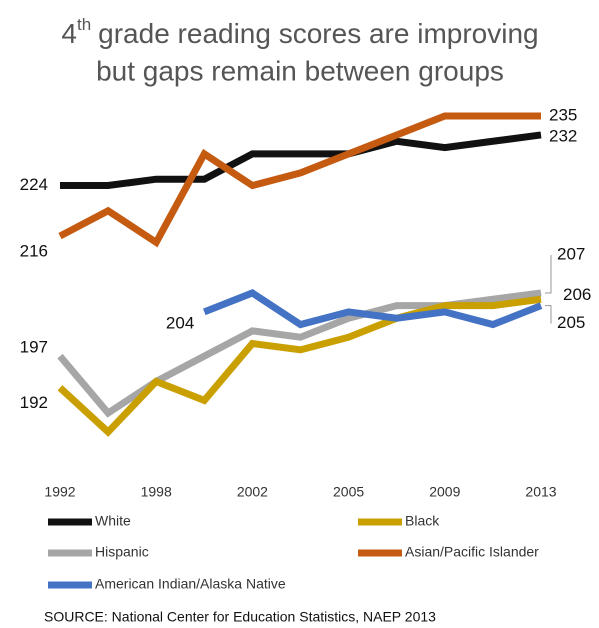  I want to click on start-label: 197, so click(34, 347).